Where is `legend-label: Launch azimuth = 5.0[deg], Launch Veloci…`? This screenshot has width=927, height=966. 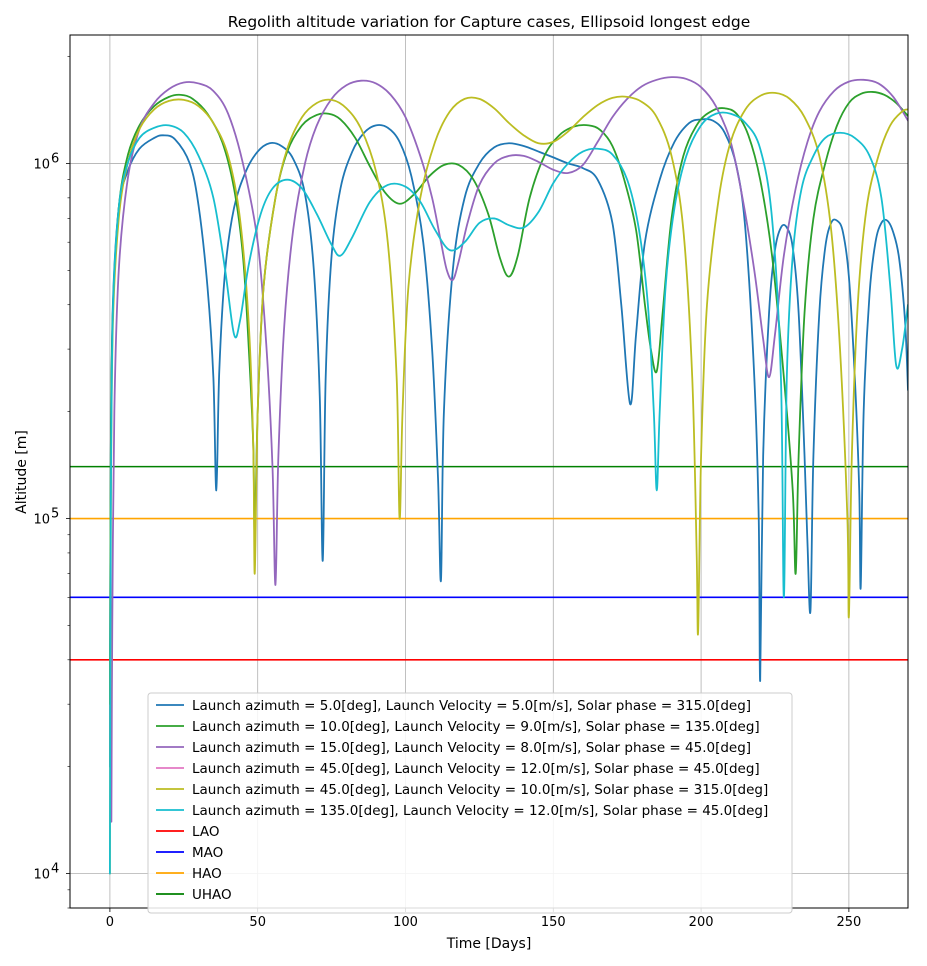 legend-label: Launch azimuth = 5.0[deg], Launch Veloci… is located at coordinates (471, 706).